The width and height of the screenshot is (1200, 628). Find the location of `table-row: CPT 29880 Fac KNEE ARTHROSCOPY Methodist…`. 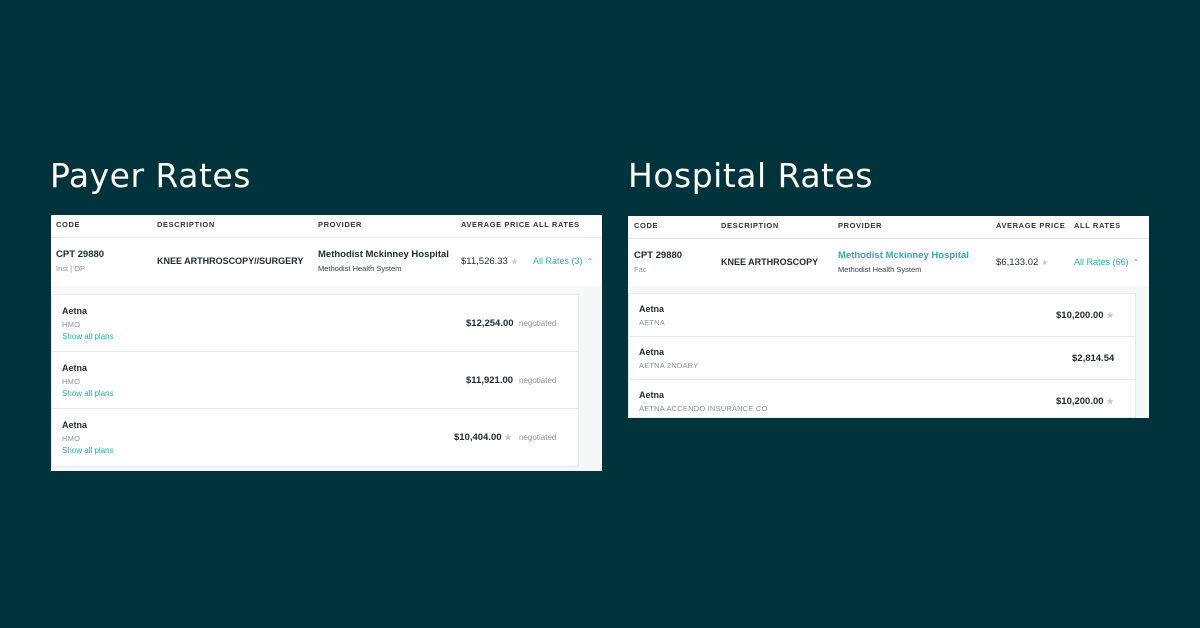

table-row: CPT 29880 Fac KNEE ARTHROSCOPY Methodist… is located at coordinates (888, 262).